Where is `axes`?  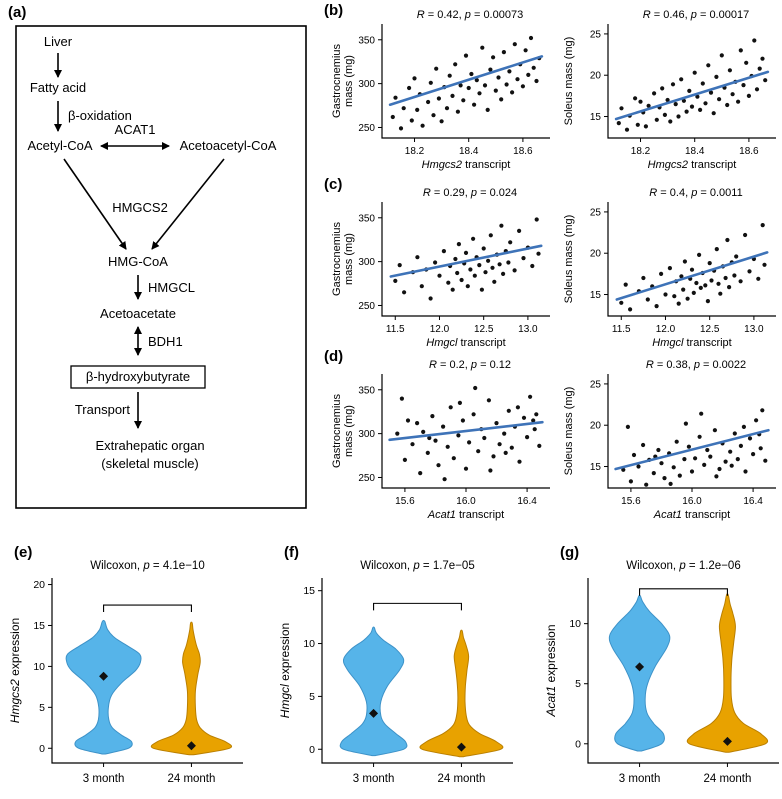
axes is located at coordinates (465, 81).